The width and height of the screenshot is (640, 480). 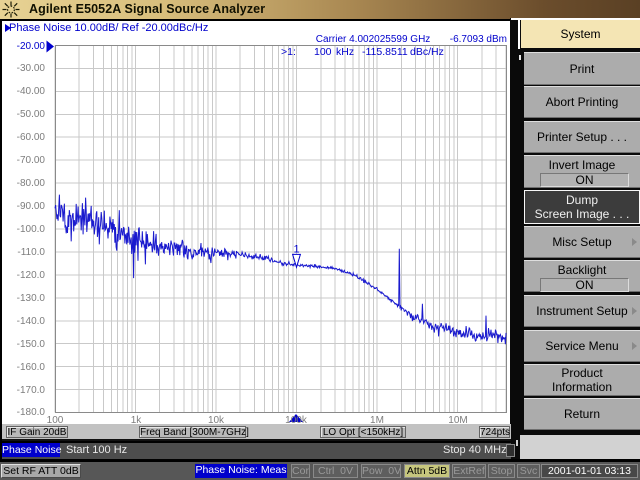 I want to click on svg-text: 1, so click(x=297, y=250).